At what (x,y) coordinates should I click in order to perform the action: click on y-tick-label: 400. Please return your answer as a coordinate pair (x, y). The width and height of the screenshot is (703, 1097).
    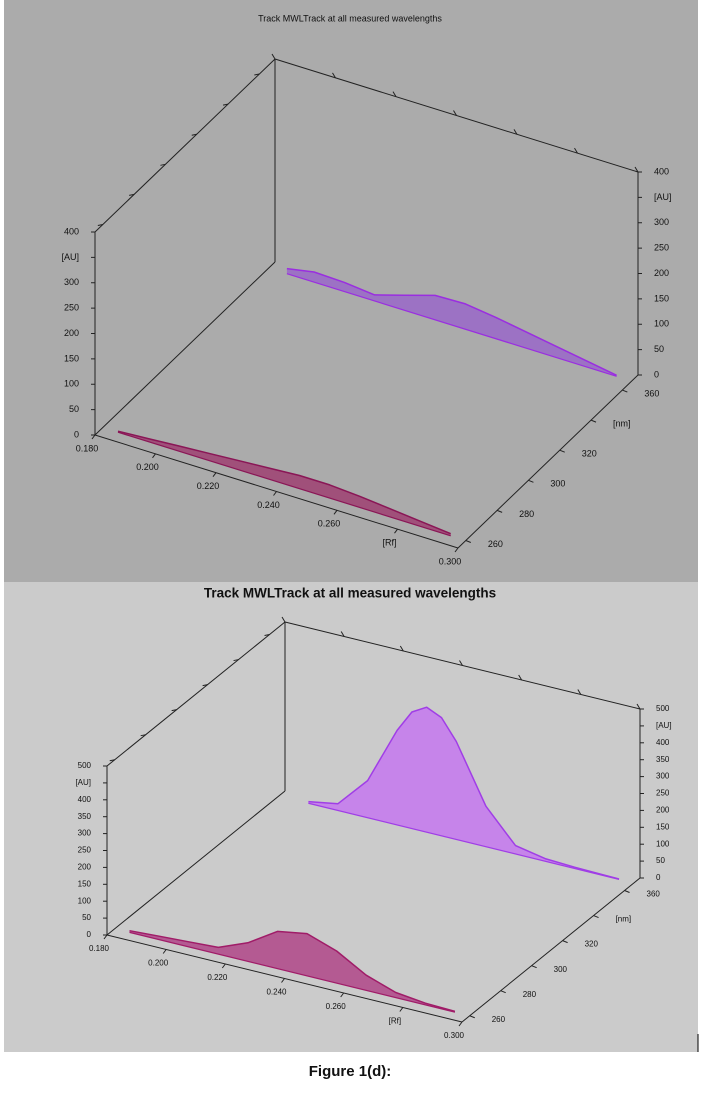
    Looking at the image, I should click on (71, 231).